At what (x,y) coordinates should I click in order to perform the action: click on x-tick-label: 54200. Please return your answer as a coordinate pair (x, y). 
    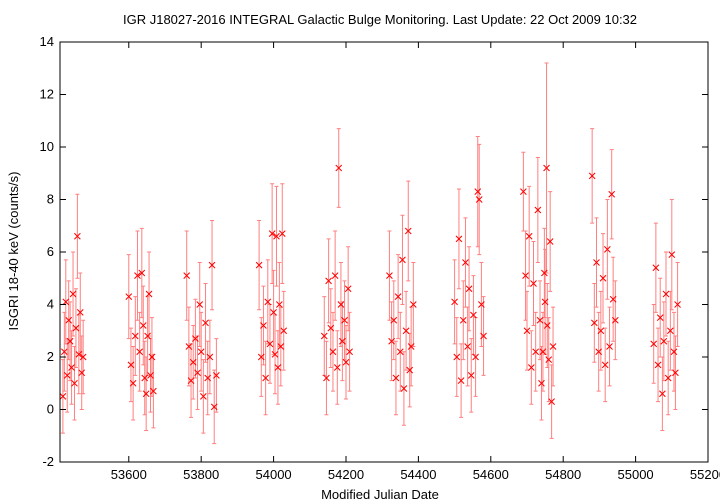
    Looking at the image, I should click on (346, 474).